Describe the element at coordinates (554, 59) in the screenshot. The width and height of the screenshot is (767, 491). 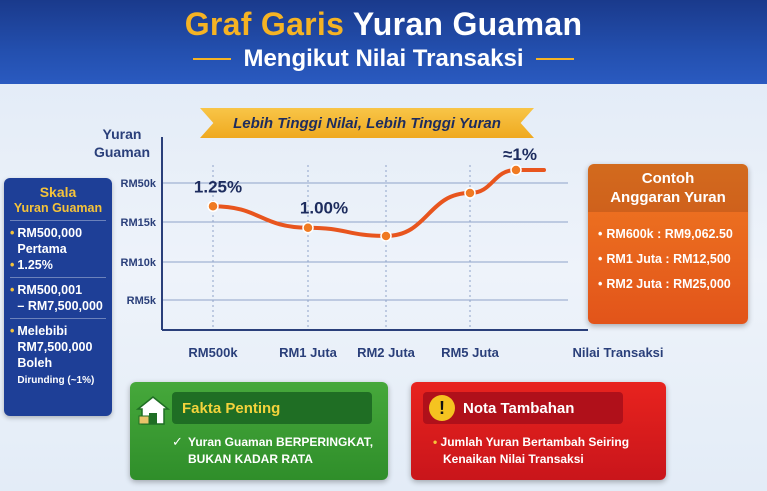
I see `subtitle-line-right` at that location.